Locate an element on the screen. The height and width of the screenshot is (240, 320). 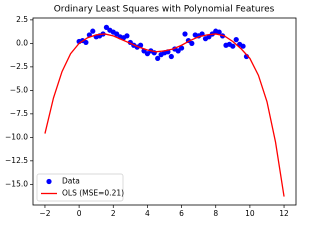
x-tick-label: 8 is located at coordinates (215, 213).